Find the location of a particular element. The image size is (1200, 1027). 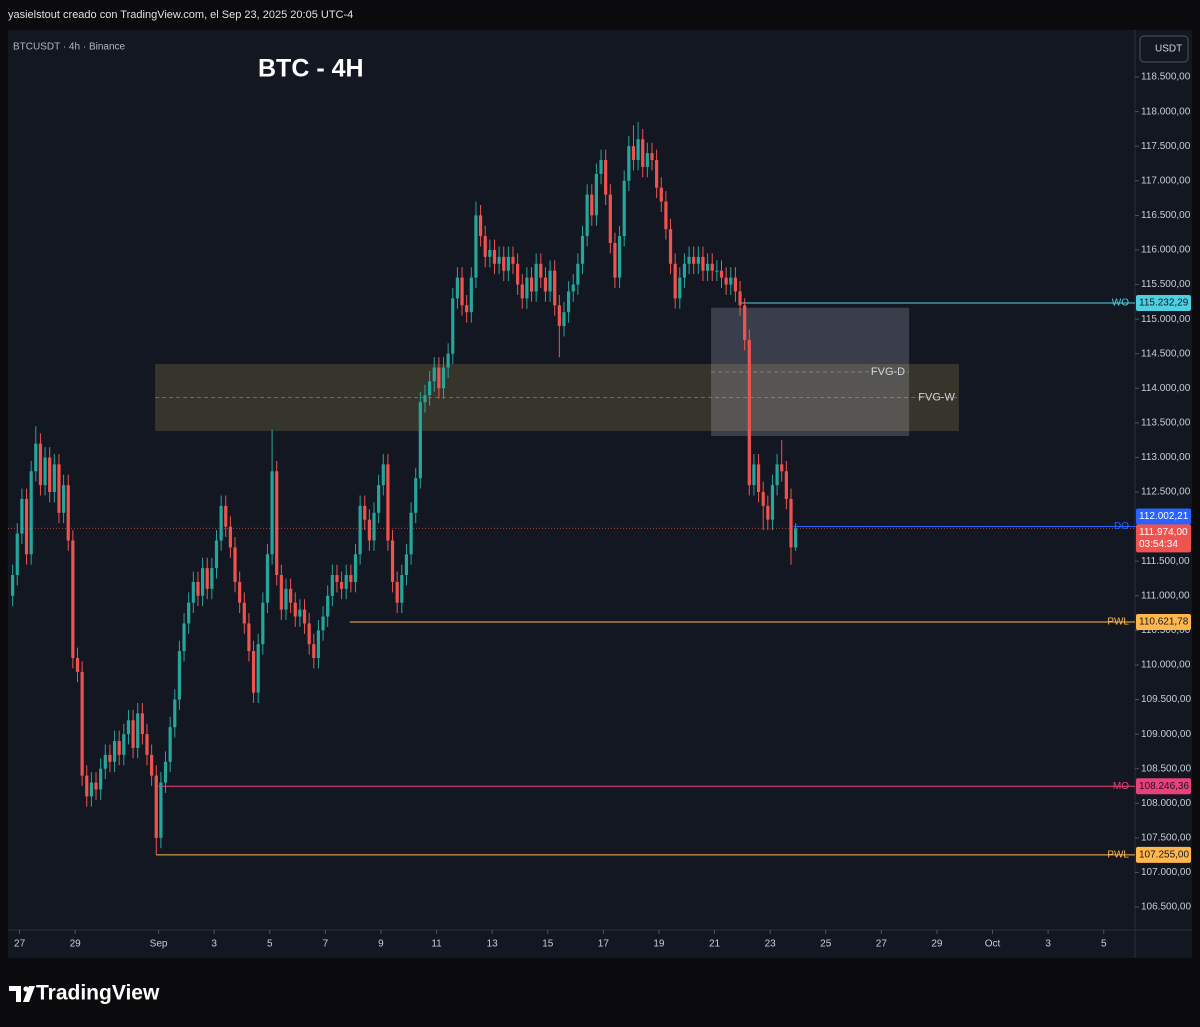

y-tick-label: 110.000,00 is located at coordinates (1166, 665).